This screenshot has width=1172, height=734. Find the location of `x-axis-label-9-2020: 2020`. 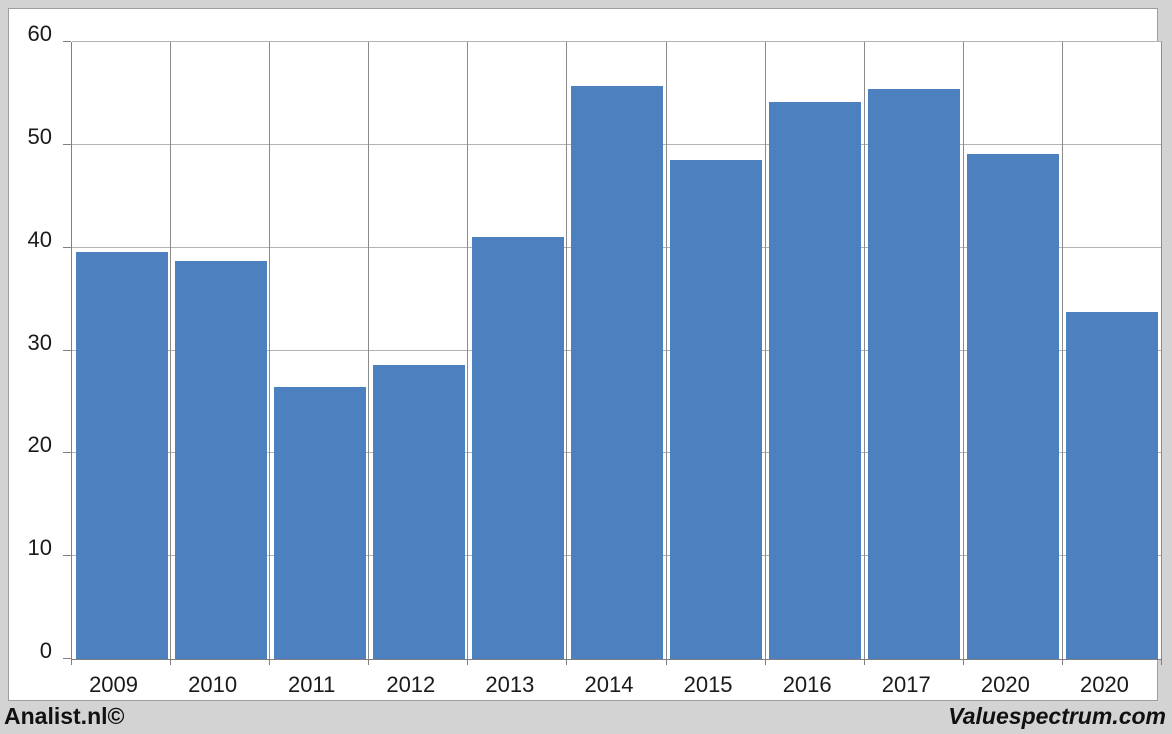

x-axis-label-9-2020: 2020 is located at coordinates (1005, 684).